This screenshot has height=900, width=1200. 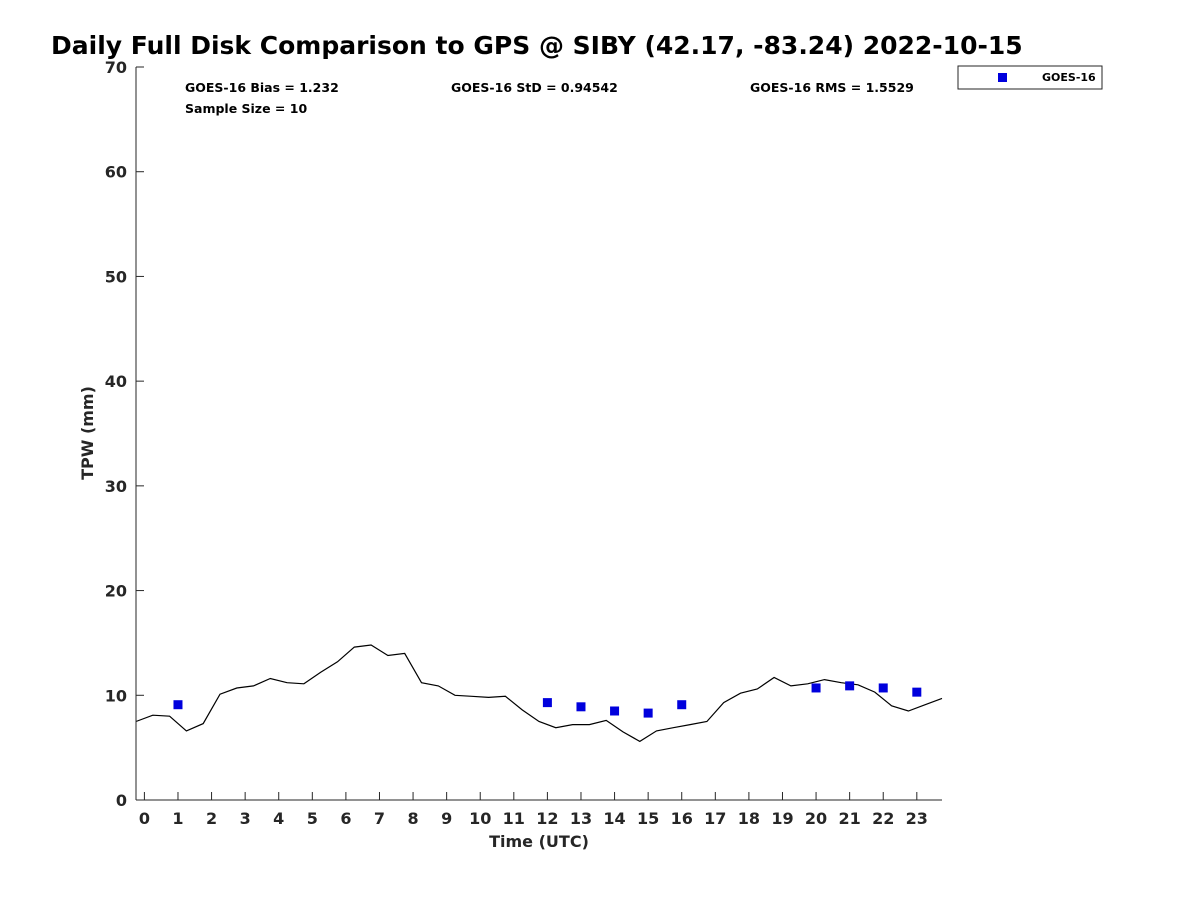 What do you see at coordinates (816, 818) in the screenshot?
I see `x-tick-label: 20` at bounding box center [816, 818].